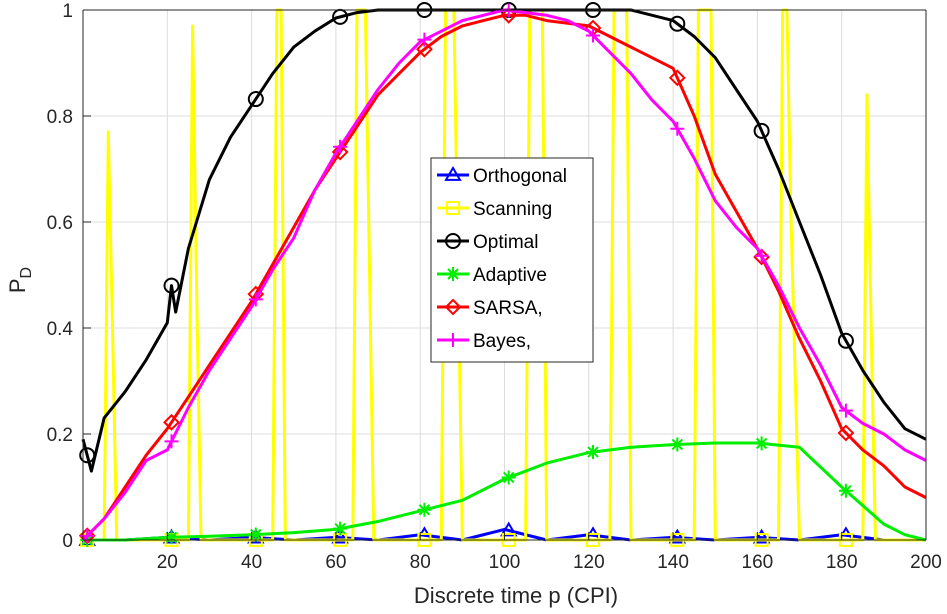  Describe the element at coordinates (60, 223) in the screenshot. I see `y-tick-label: 0.6` at that location.